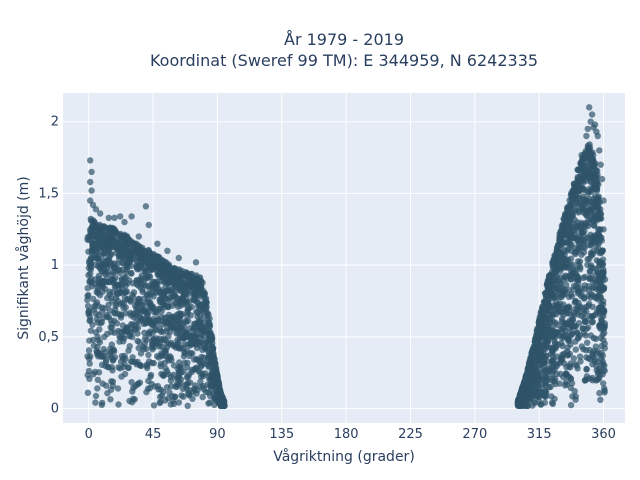  I want to click on x-tick-label: 90, so click(217, 434).